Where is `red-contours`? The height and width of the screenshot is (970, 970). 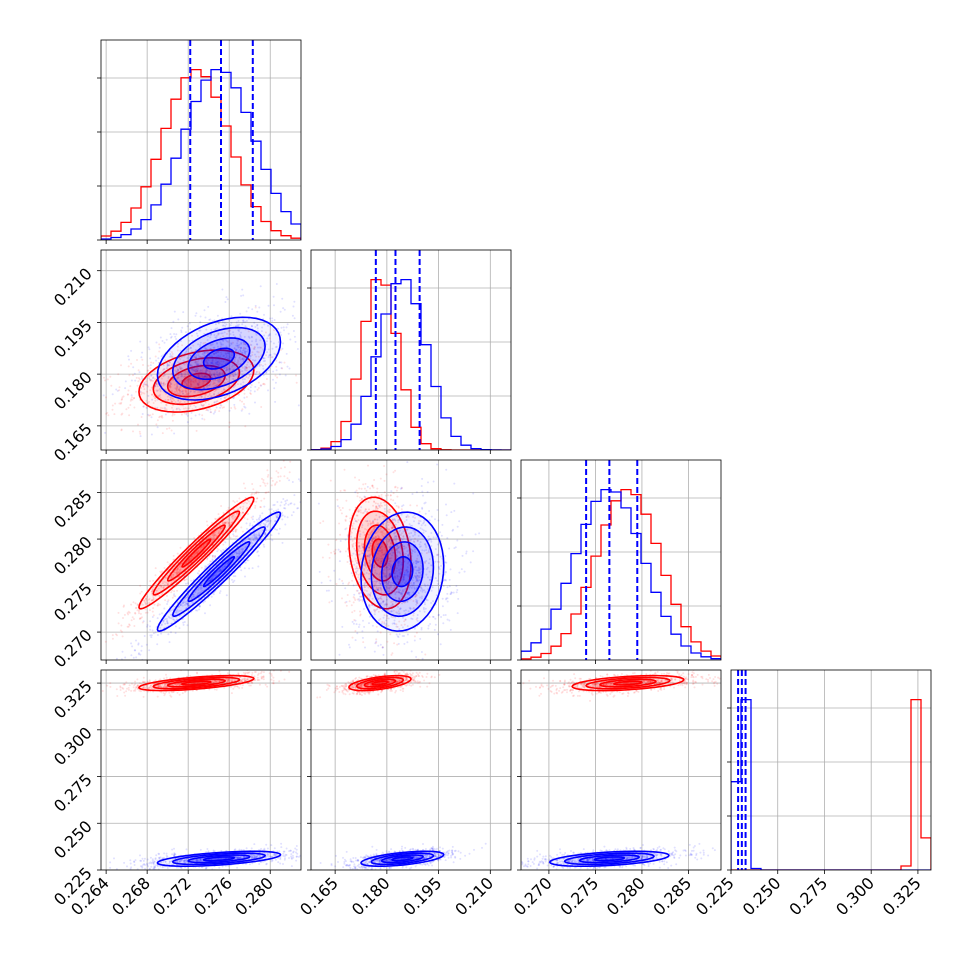
red-contours is located at coordinates (196, 553).